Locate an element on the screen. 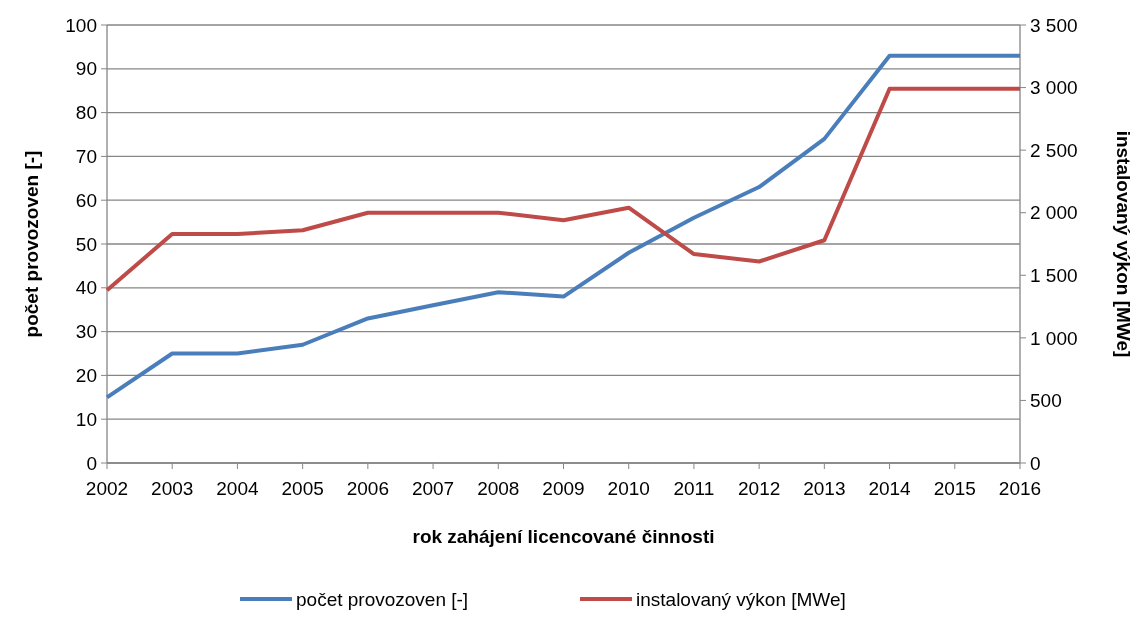 The width and height of the screenshot is (1147, 621). y-tick-label: 100 is located at coordinates (81, 25).